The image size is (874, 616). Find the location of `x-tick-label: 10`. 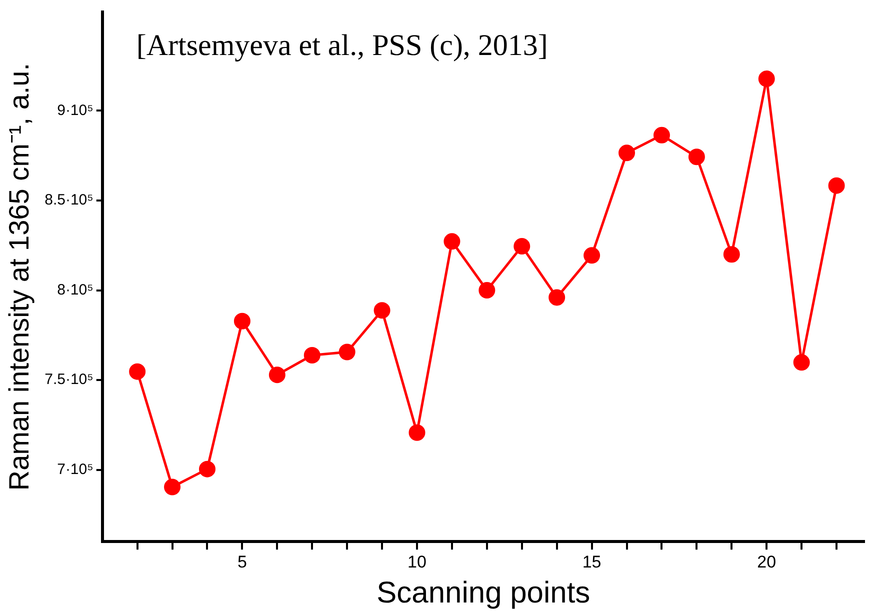

x-tick-label: 10 is located at coordinates (417, 562).